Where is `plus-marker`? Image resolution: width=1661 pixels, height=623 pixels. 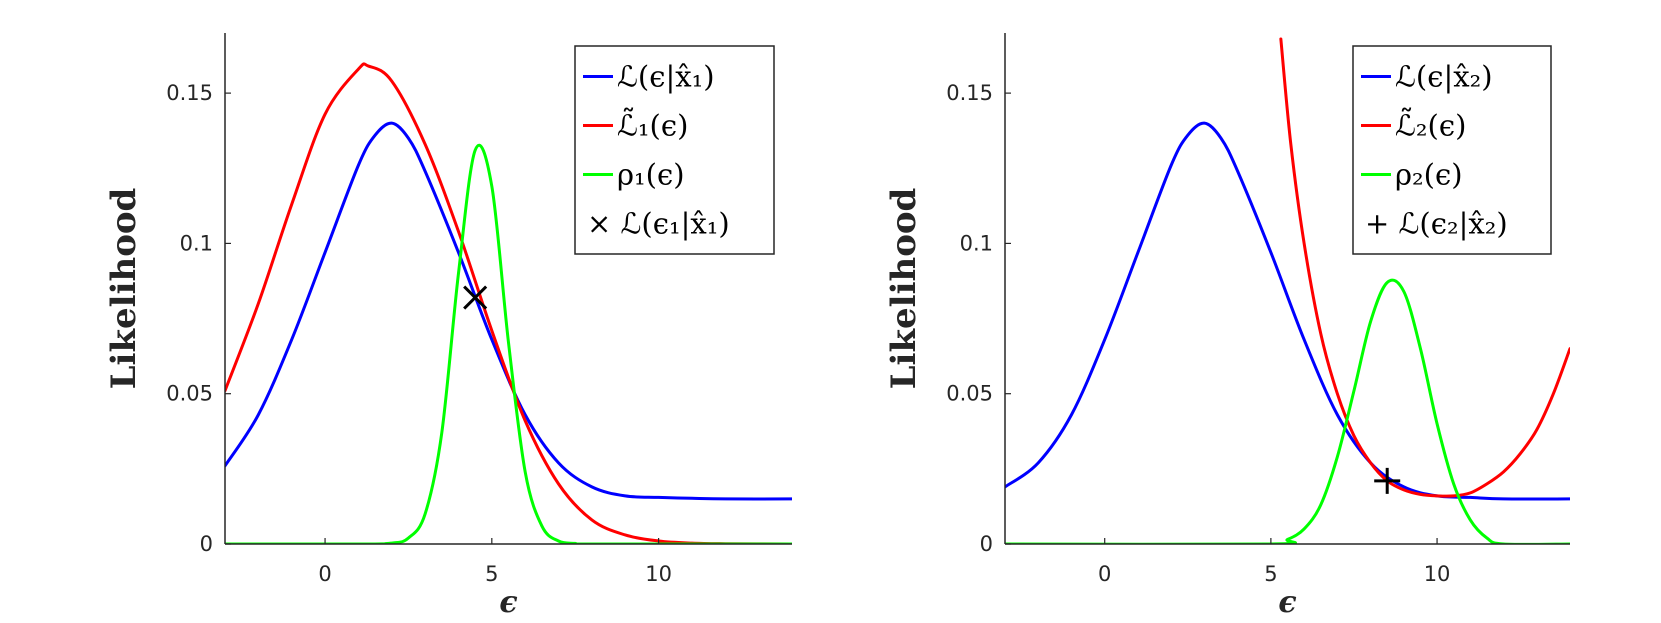 plus-marker is located at coordinates (1387, 480).